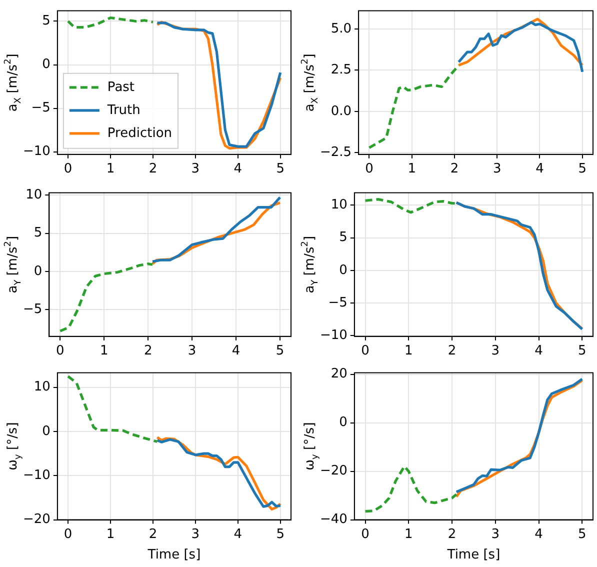 The width and height of the screenshot is (597, 567). I want to click on legend-label: Truth, so click(123, 110).